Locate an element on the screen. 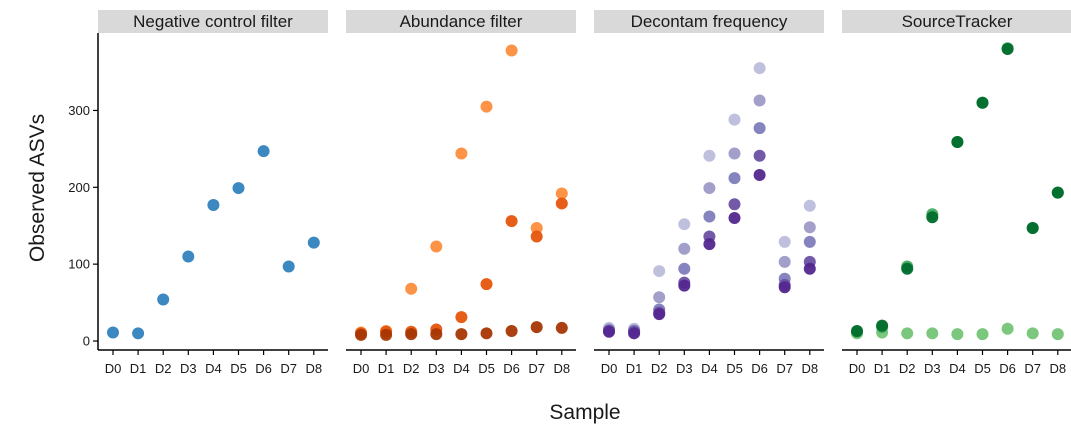 The height and width of the screenshot is (428, 1071). y-tick-label: 200 is located at coordinates (79, 187).